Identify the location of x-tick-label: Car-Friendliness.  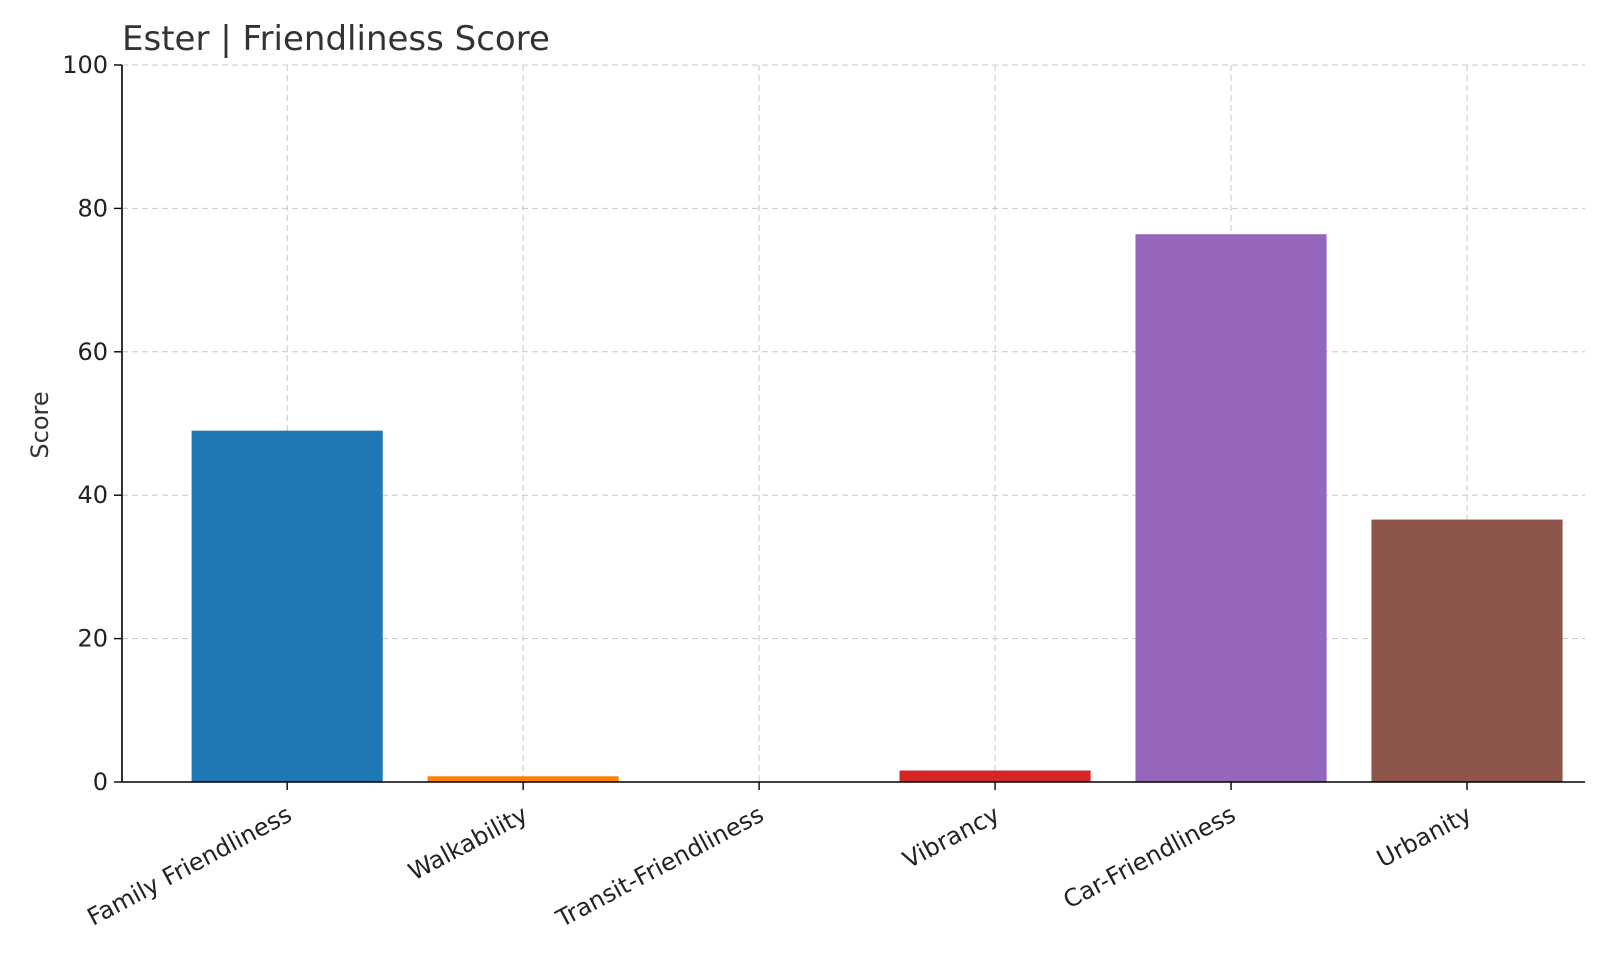
(1149, 857).